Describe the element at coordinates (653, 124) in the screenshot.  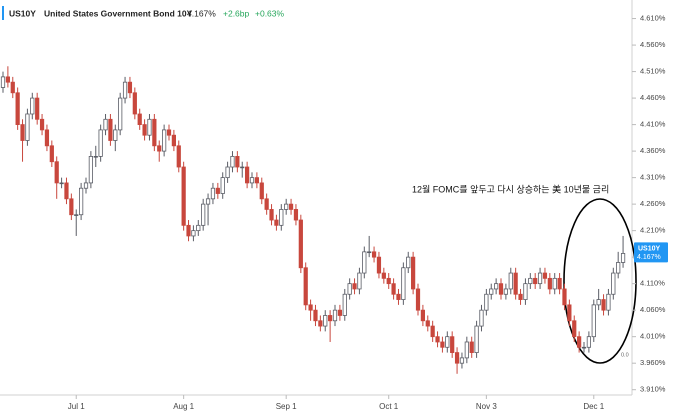
I see `y-tick-label: 4.410%` at that location.